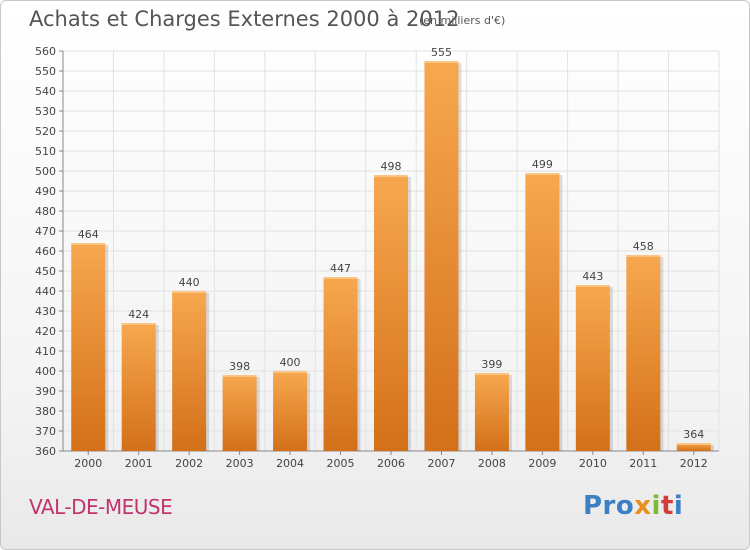  I want to click on y-tick-label: 460, so click(45, 251).